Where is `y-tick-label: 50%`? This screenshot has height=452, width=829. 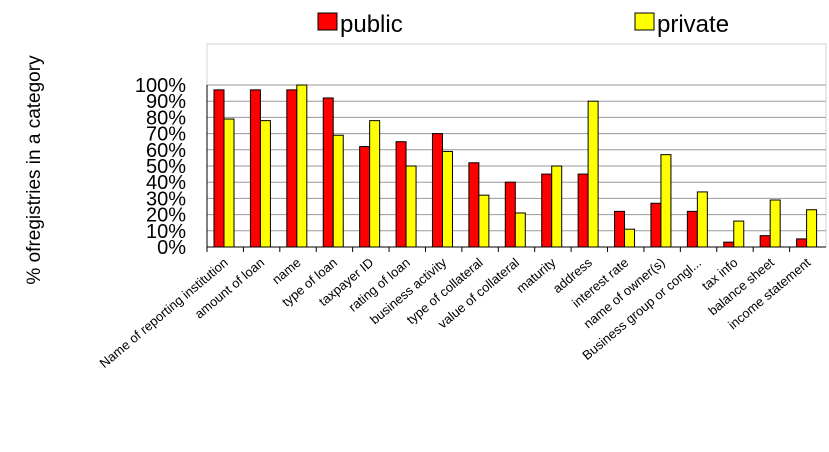
y-tick-label: 50% is located at coordinates (166, 167).